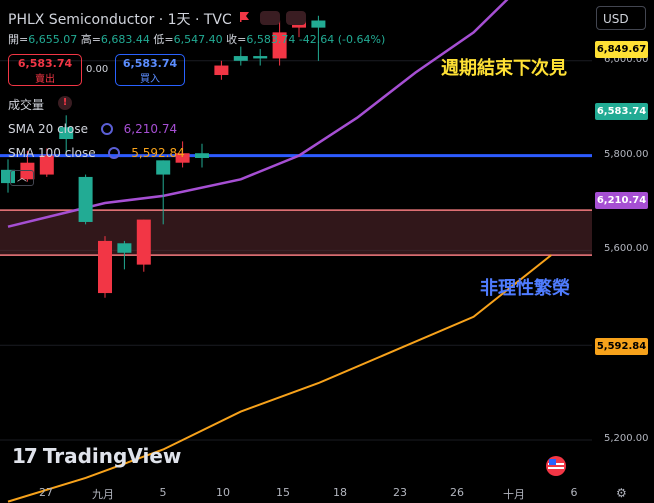 Image resolution: width=654 pixels, height=503 pixels. What do you see at coordinates (296, 18) in the screenshot?
I see `wave-toggle-icon` at bounding box center [296, 18].